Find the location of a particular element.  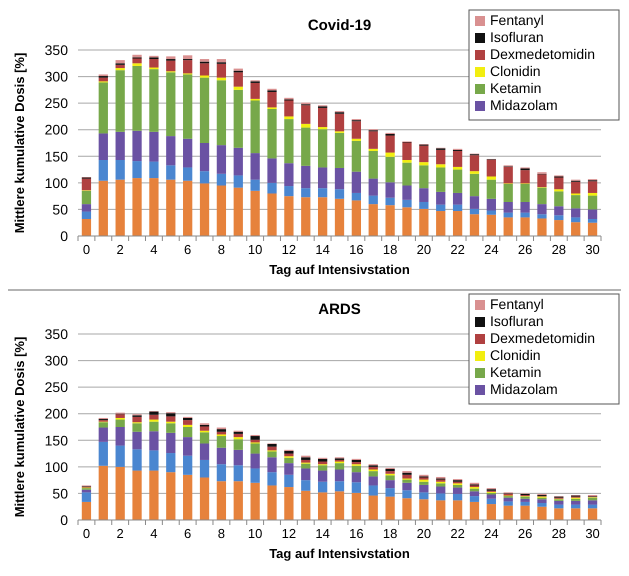

chart-title: ARDS is located at coordinates (339, 309).